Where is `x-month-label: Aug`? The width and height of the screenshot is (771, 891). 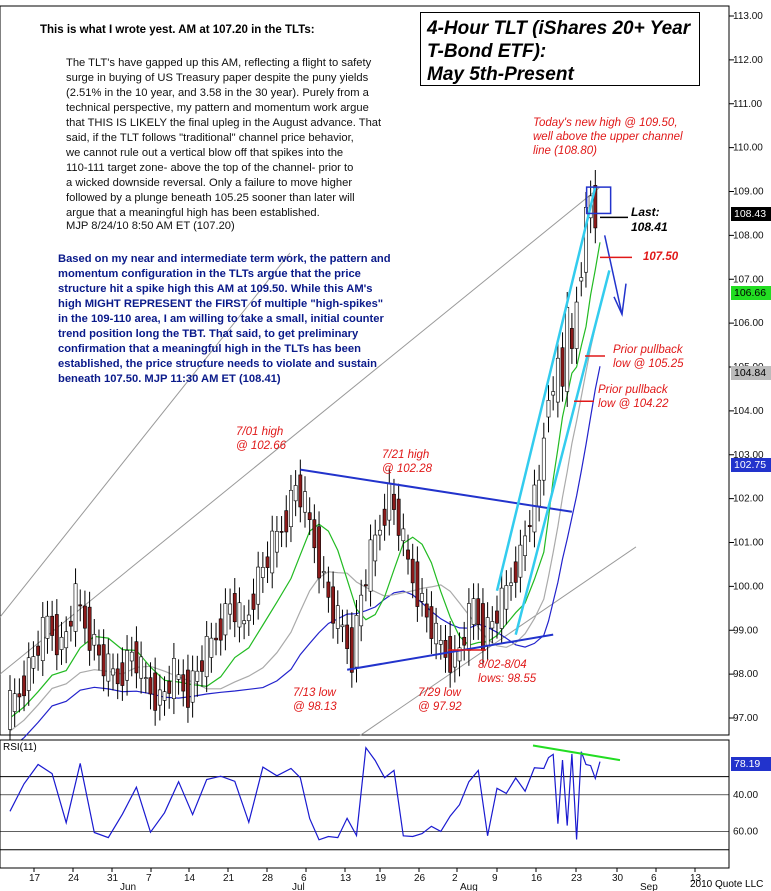
x-month-label: Aug is located at coordinates (469, 886).